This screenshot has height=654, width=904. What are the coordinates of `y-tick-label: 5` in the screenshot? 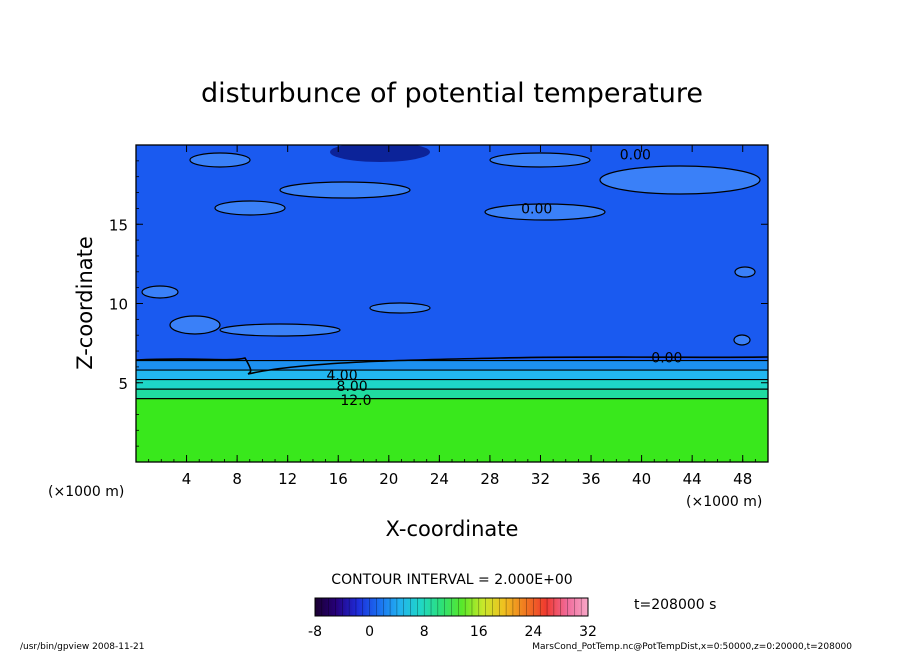 It's located at (123, 384).